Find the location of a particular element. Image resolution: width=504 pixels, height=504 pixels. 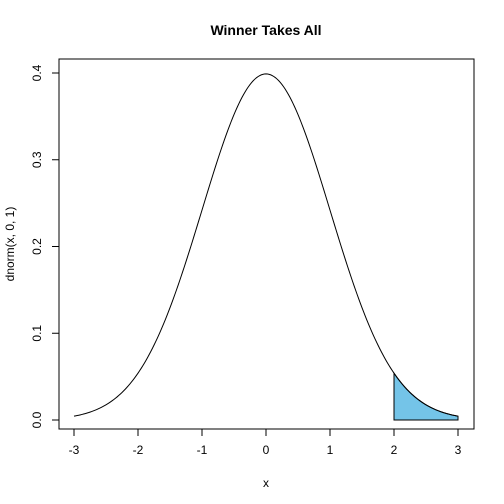

x-tick-label: 2 is located at coordinates (394, 450).